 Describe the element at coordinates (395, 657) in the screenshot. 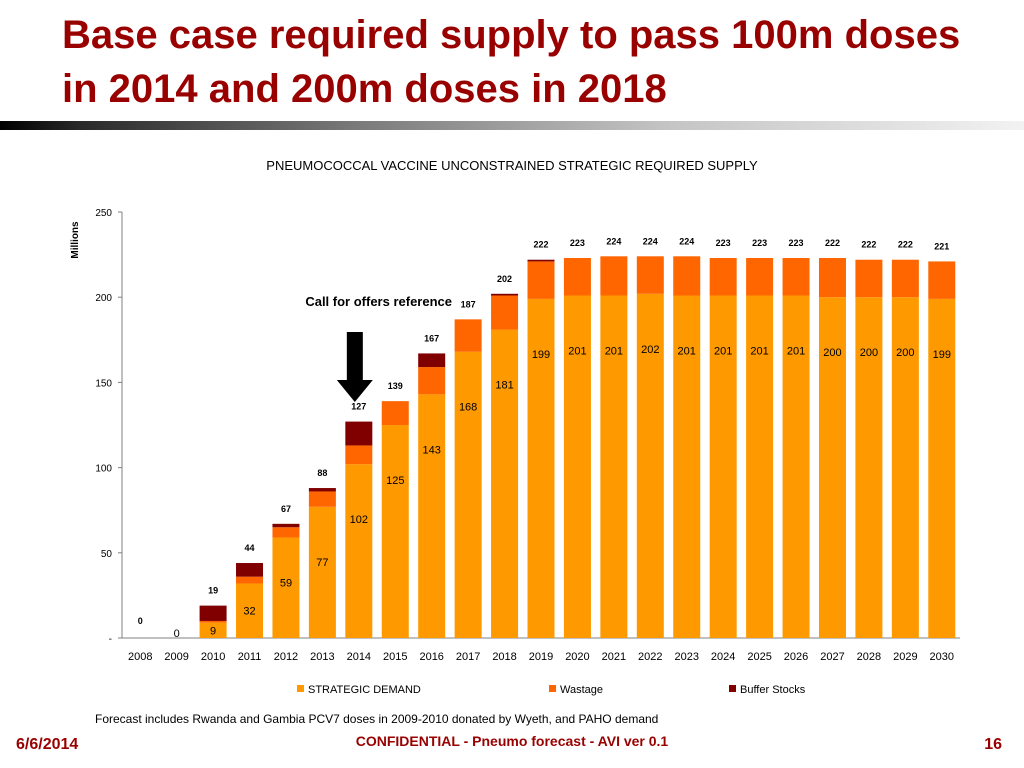

I see `x-tick-label: 2015` at that location.